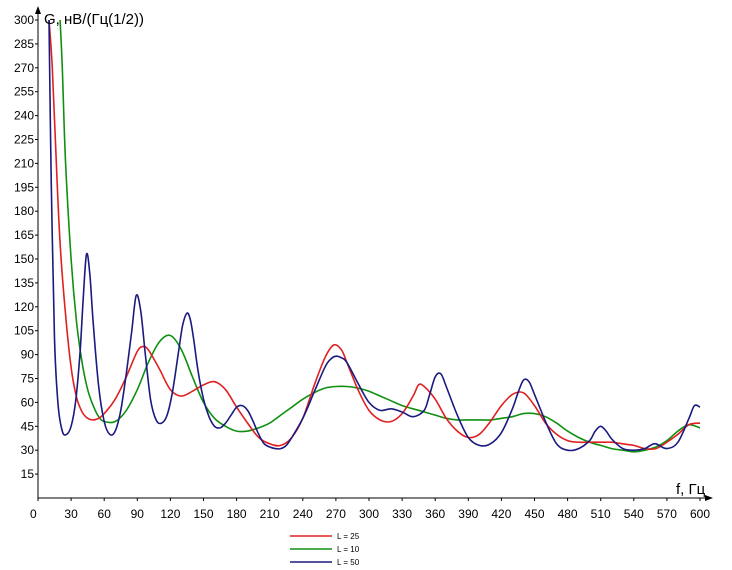 Image resolution: width=732 pixels, height=570 pixels. Describe the element at coordinates (24, 187) in the screenshot. I see `y-tick-label: 195` at that location.